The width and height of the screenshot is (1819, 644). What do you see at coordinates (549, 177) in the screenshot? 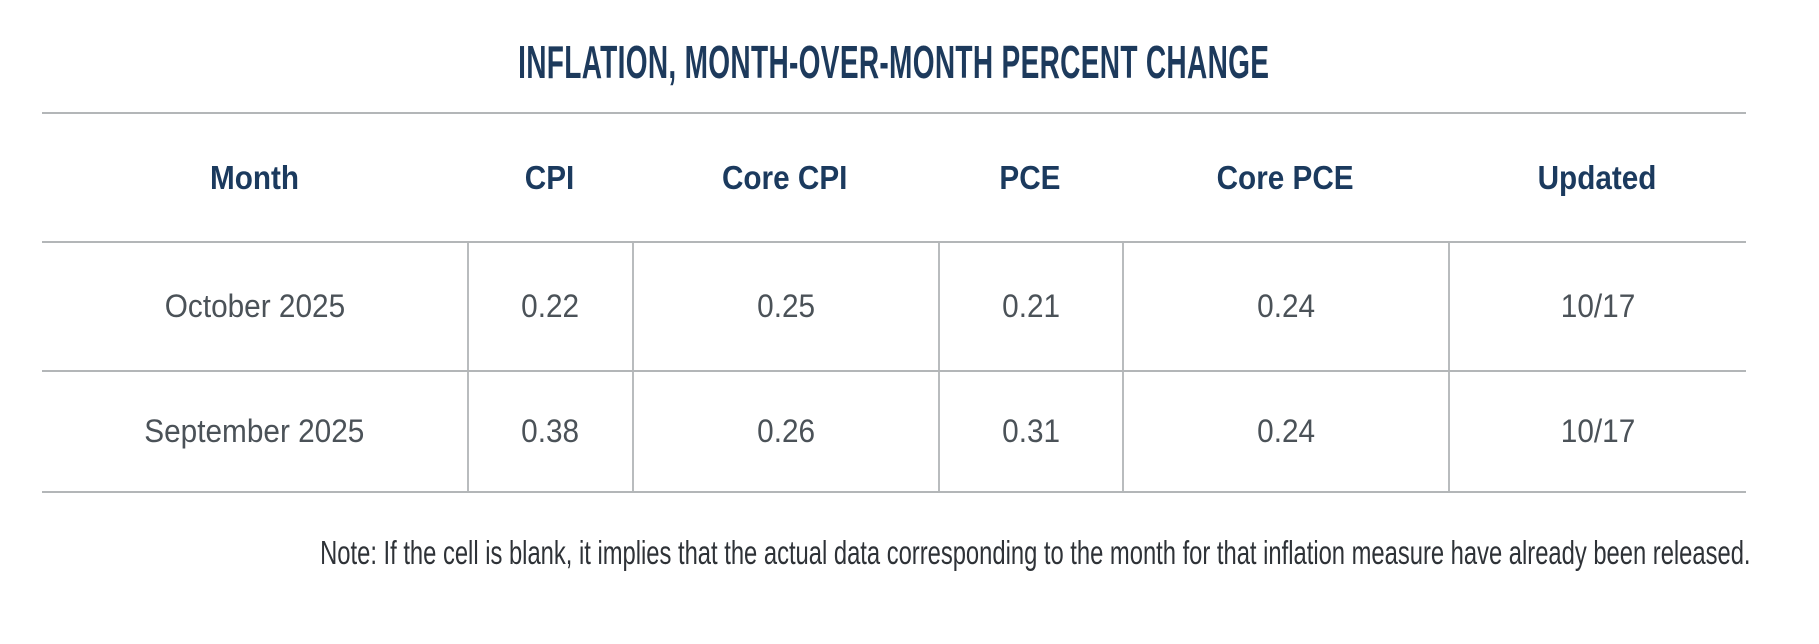
I see `column-header-cpi: CPI` at bounding box center [549, 177].